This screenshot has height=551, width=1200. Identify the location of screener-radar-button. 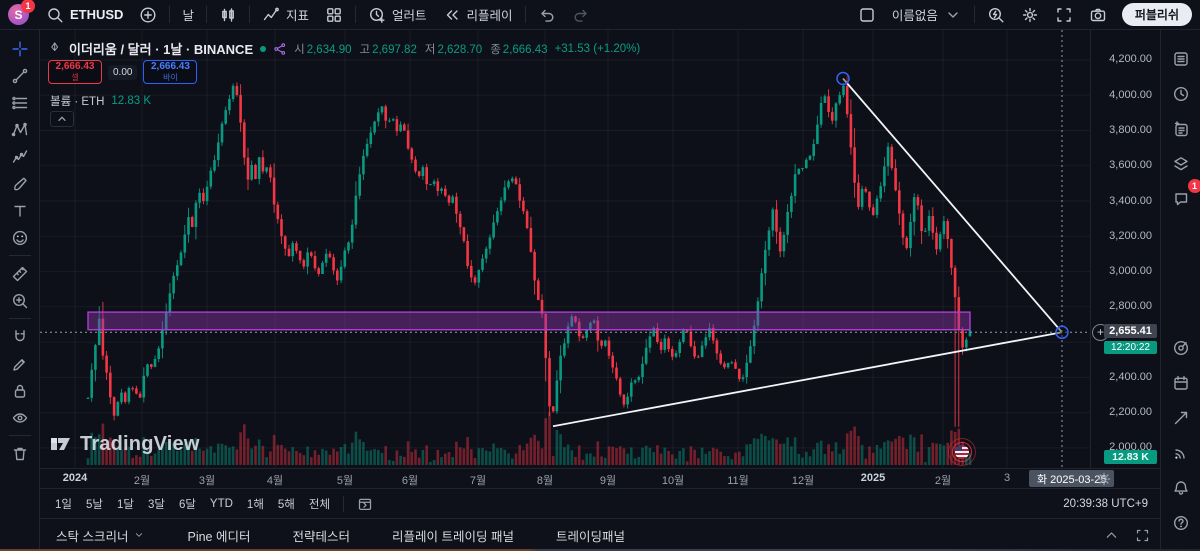
(1181, 348).